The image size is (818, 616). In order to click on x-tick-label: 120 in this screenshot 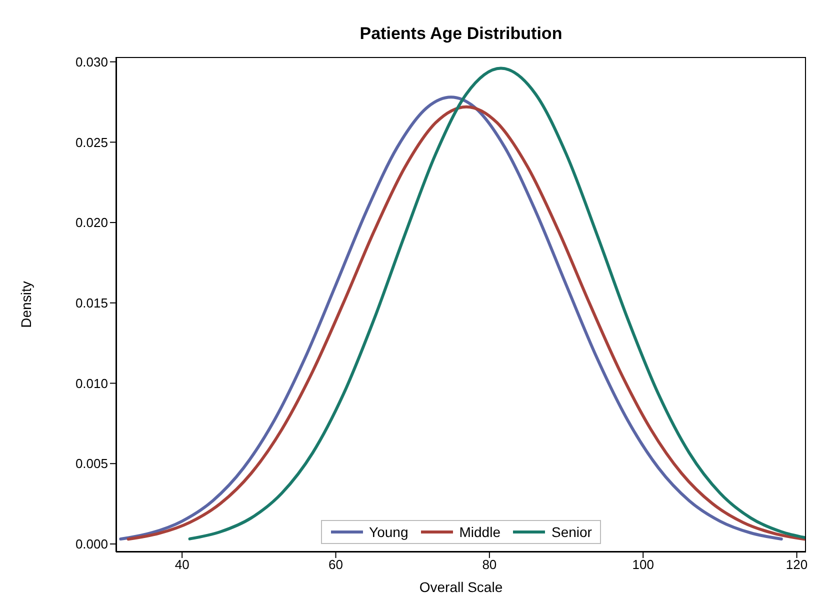, I will do `click(797, 564)`.